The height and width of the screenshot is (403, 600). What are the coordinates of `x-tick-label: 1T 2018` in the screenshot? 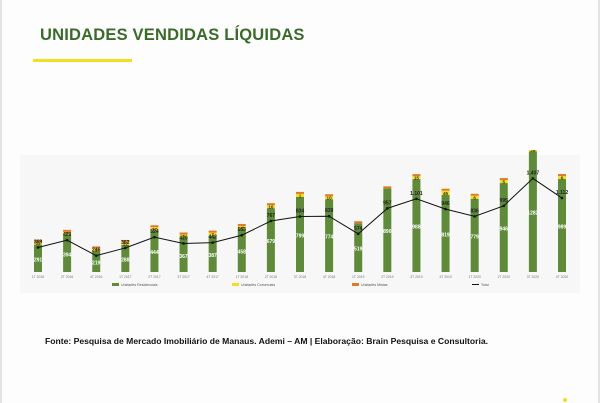 It's located at (242, 277).